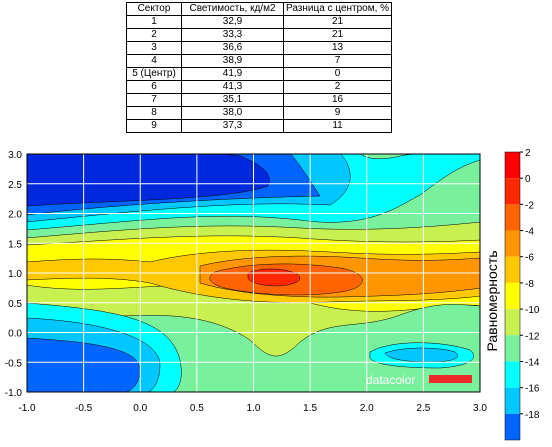 The image size is (552, 447). What do you see at coordinates (529, 205) in the screenshot?
I see `colorbar-tick-label: -2` at bounding box center [529, 205].